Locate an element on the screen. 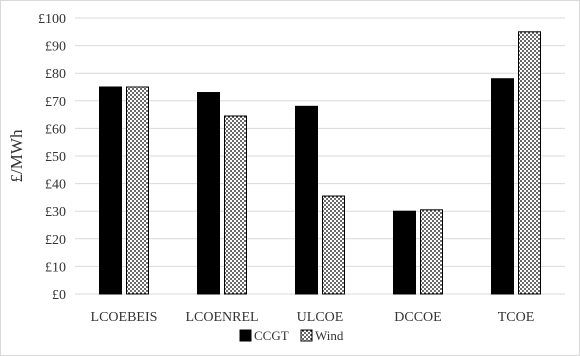  category-labels: LCOEBEIS LCOENREL ULCOE DCCOE TCOE is located at coordinates (313, 317).